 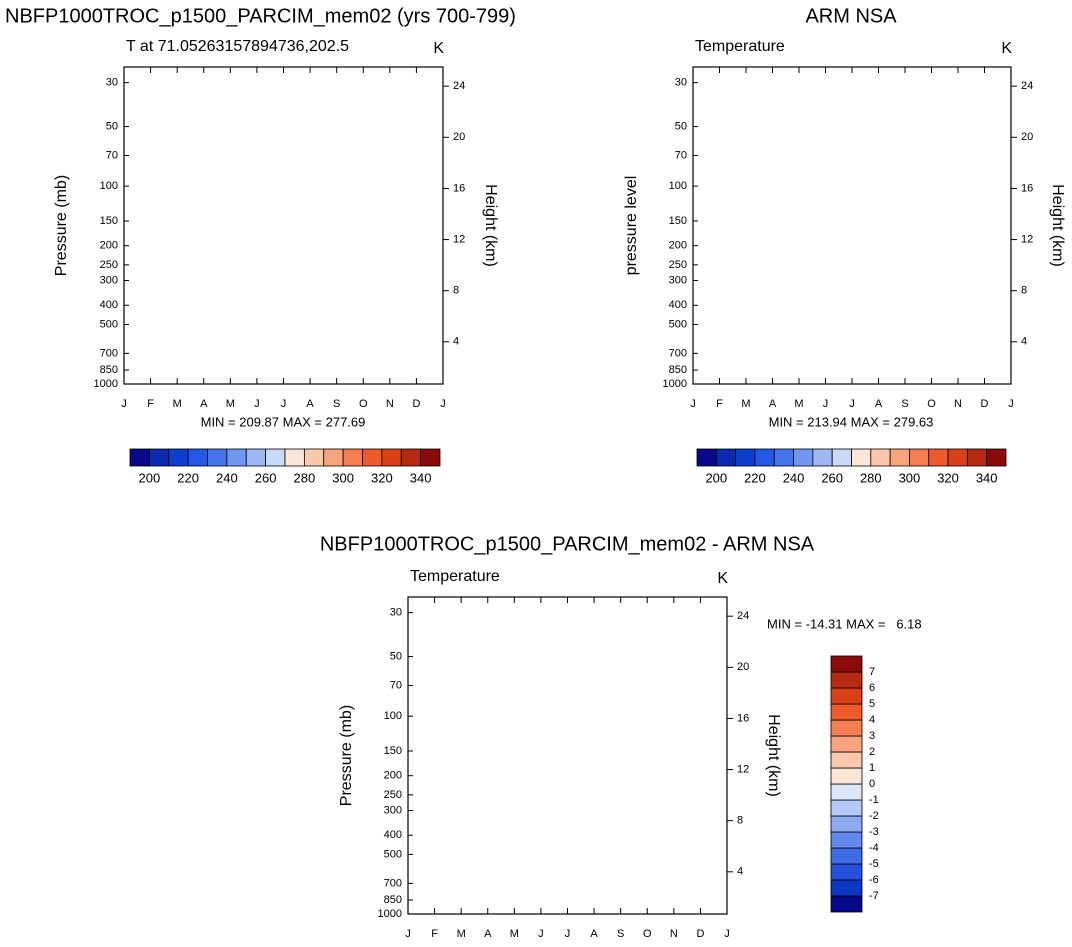 I want to click on colorbar-label: 240, so click(x=227, y=477).